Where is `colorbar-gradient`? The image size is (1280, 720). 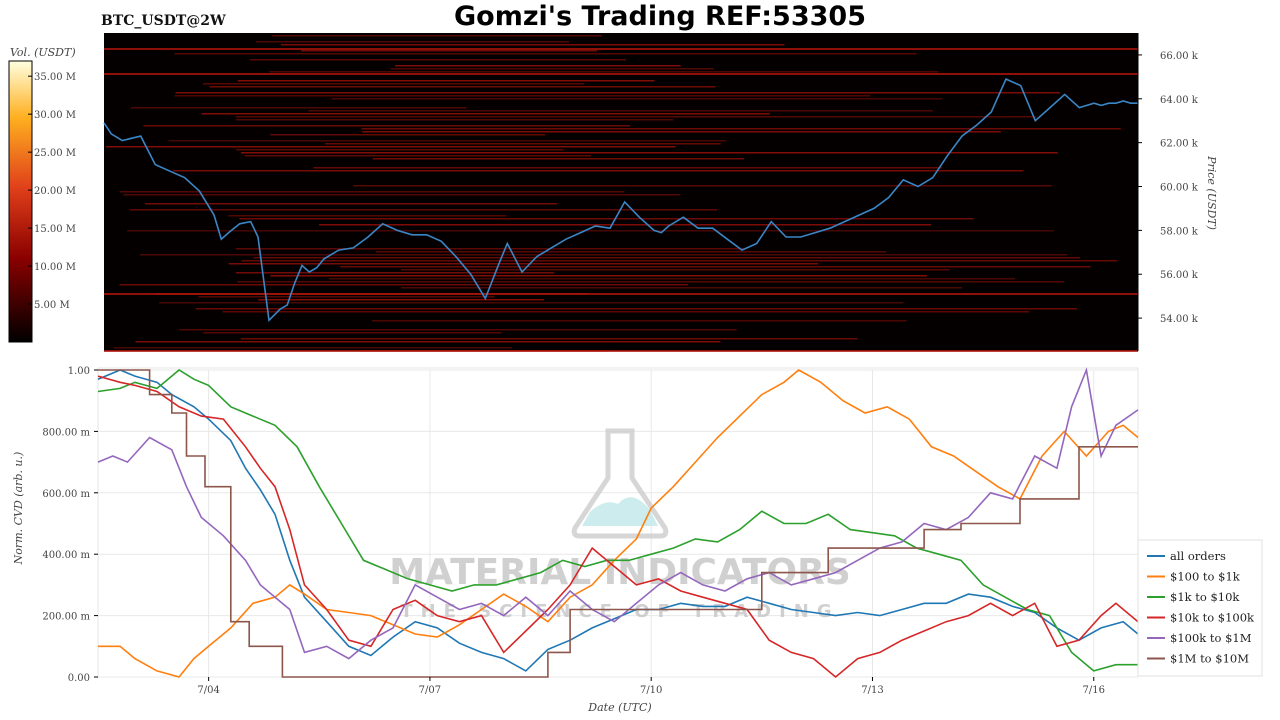
colorbar-gradient is located at coordinates (20, 201).